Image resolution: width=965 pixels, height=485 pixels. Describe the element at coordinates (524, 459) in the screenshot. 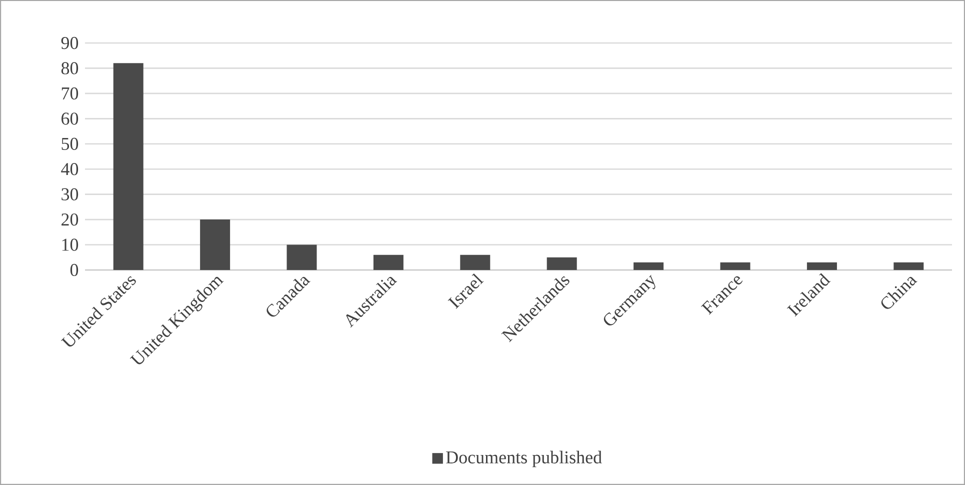

I see `legend-label: Documents published` at that location.